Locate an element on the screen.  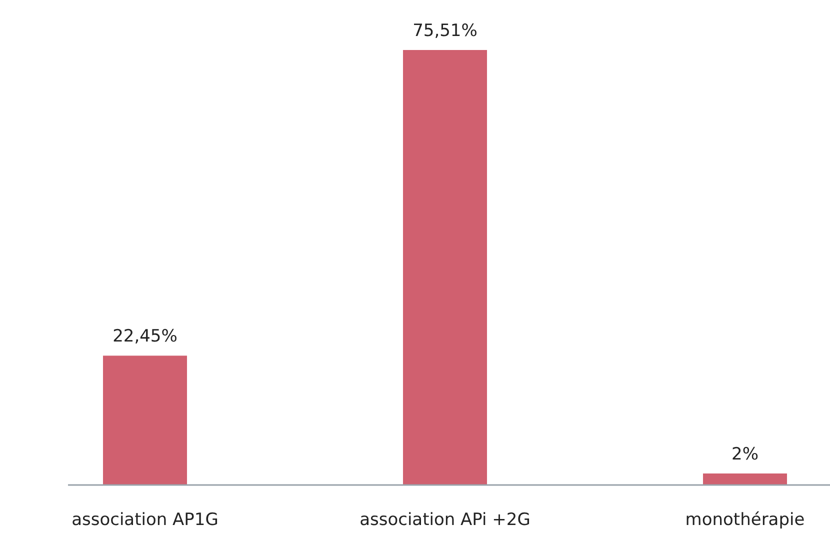
x-tick-label: monothérapie is located at coordinates (745, 520).